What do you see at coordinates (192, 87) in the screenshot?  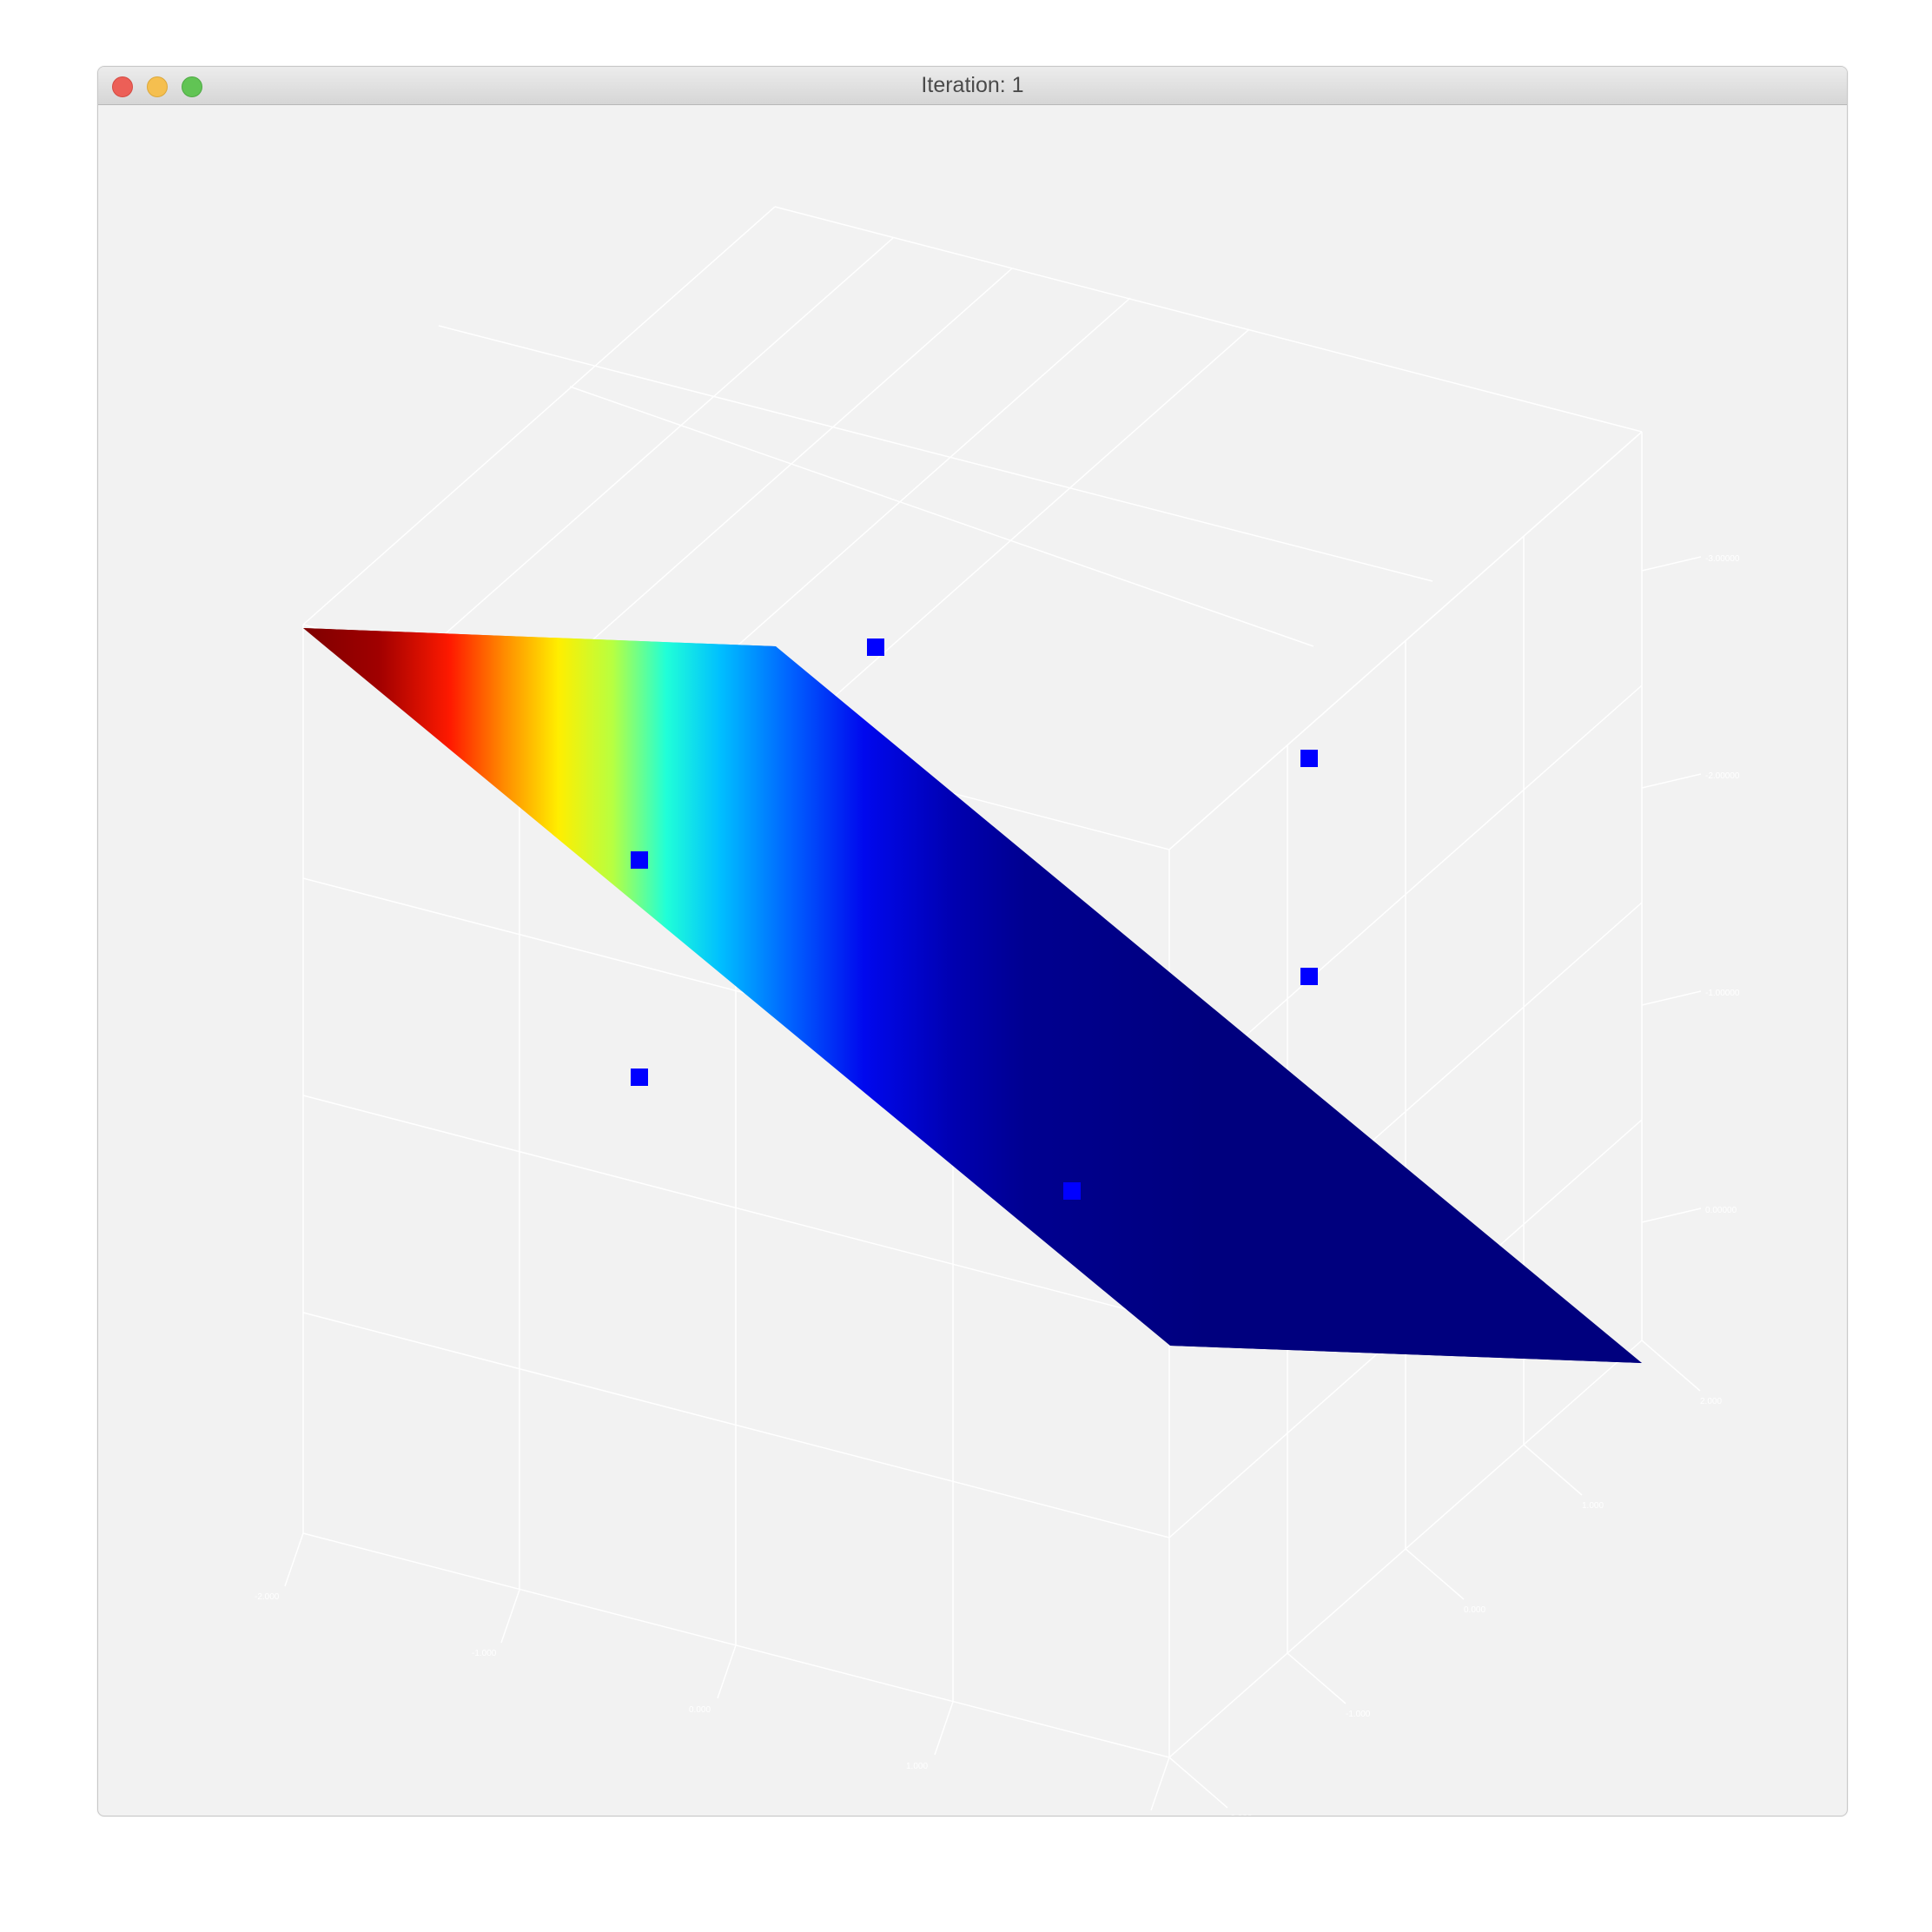 I see `zoom-button` at bounding box center [192, 87].